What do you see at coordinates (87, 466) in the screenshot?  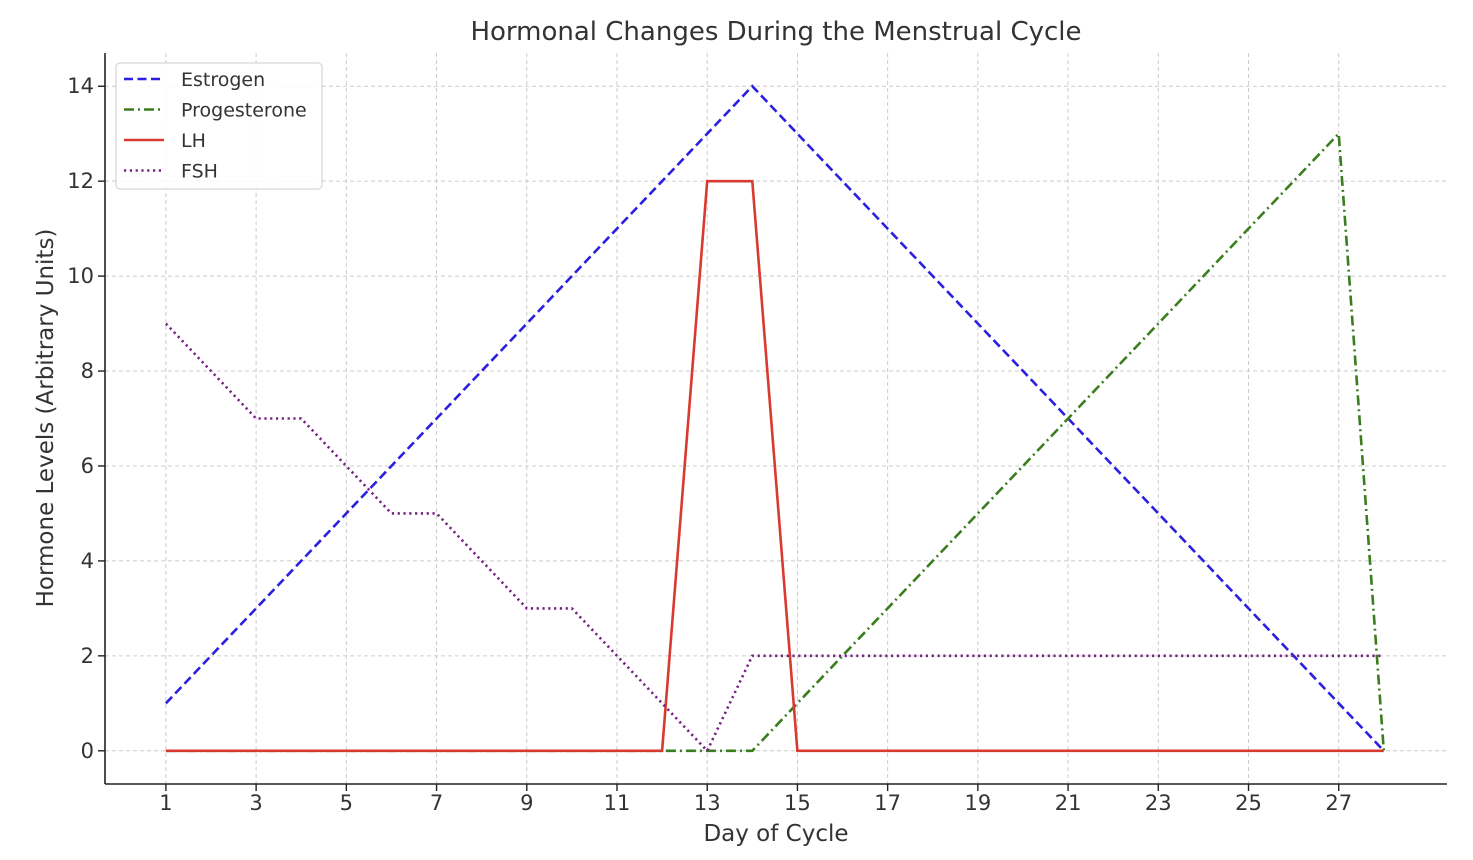 I see `y-tick-label: 6` at bounding box center [87, 466].